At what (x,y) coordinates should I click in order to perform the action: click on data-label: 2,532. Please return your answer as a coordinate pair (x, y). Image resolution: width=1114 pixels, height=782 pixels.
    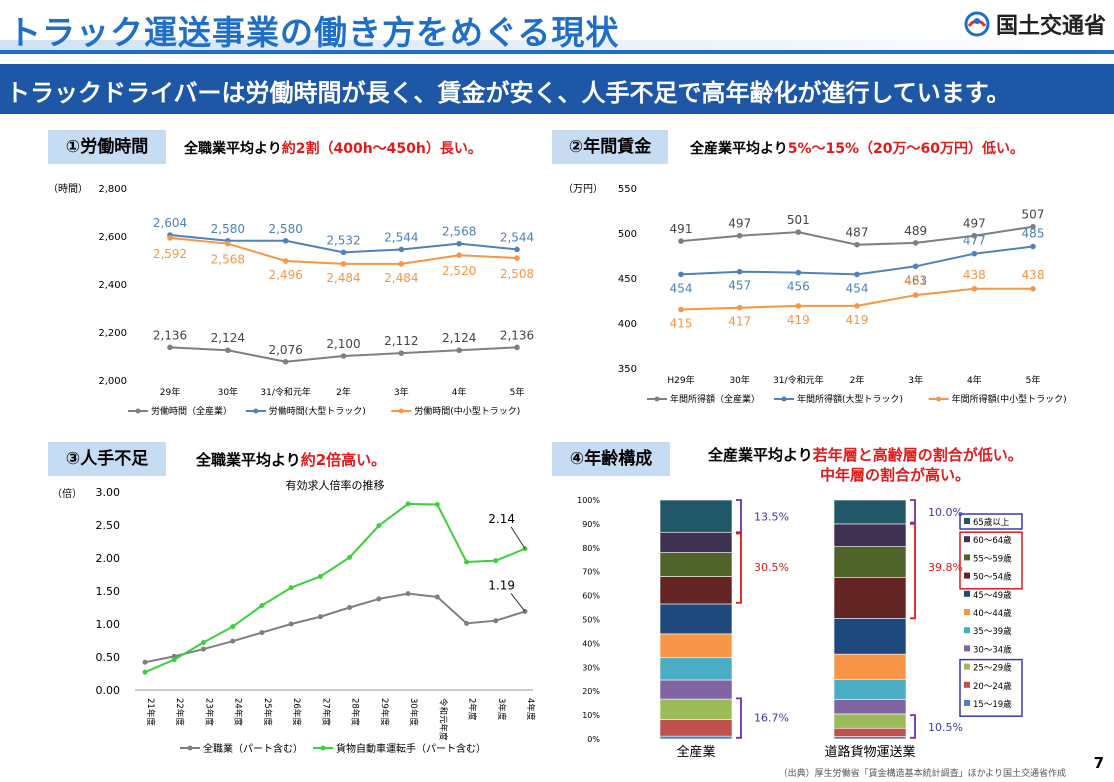
    Looking at the image, I should click on (343, 240).